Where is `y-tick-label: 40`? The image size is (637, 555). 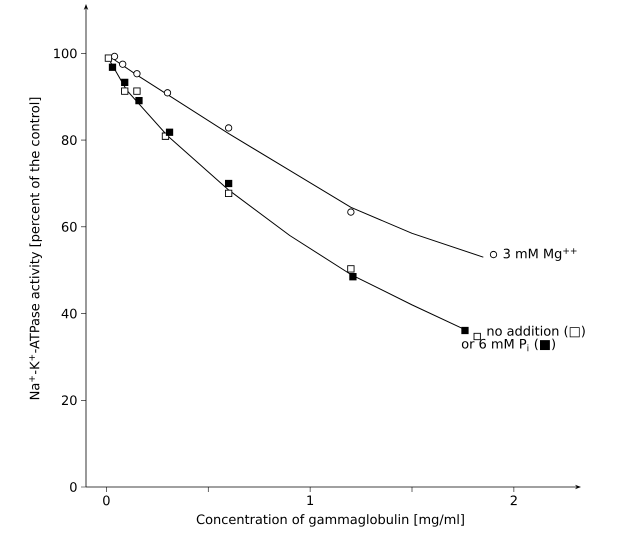
y-tick-label: 40 is located at coordinates (69, 313).